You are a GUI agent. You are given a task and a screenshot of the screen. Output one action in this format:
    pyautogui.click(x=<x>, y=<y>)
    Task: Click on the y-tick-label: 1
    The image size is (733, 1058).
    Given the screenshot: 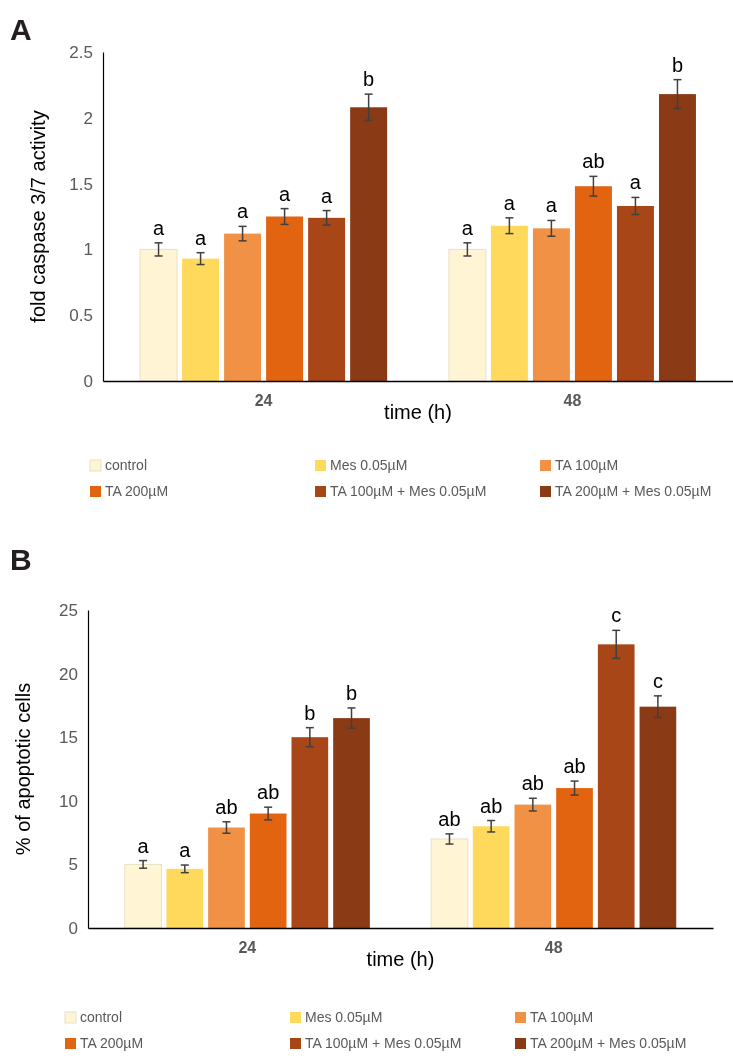 What is the action you would take?
    pyautogui.click(x=88, y=250)
    